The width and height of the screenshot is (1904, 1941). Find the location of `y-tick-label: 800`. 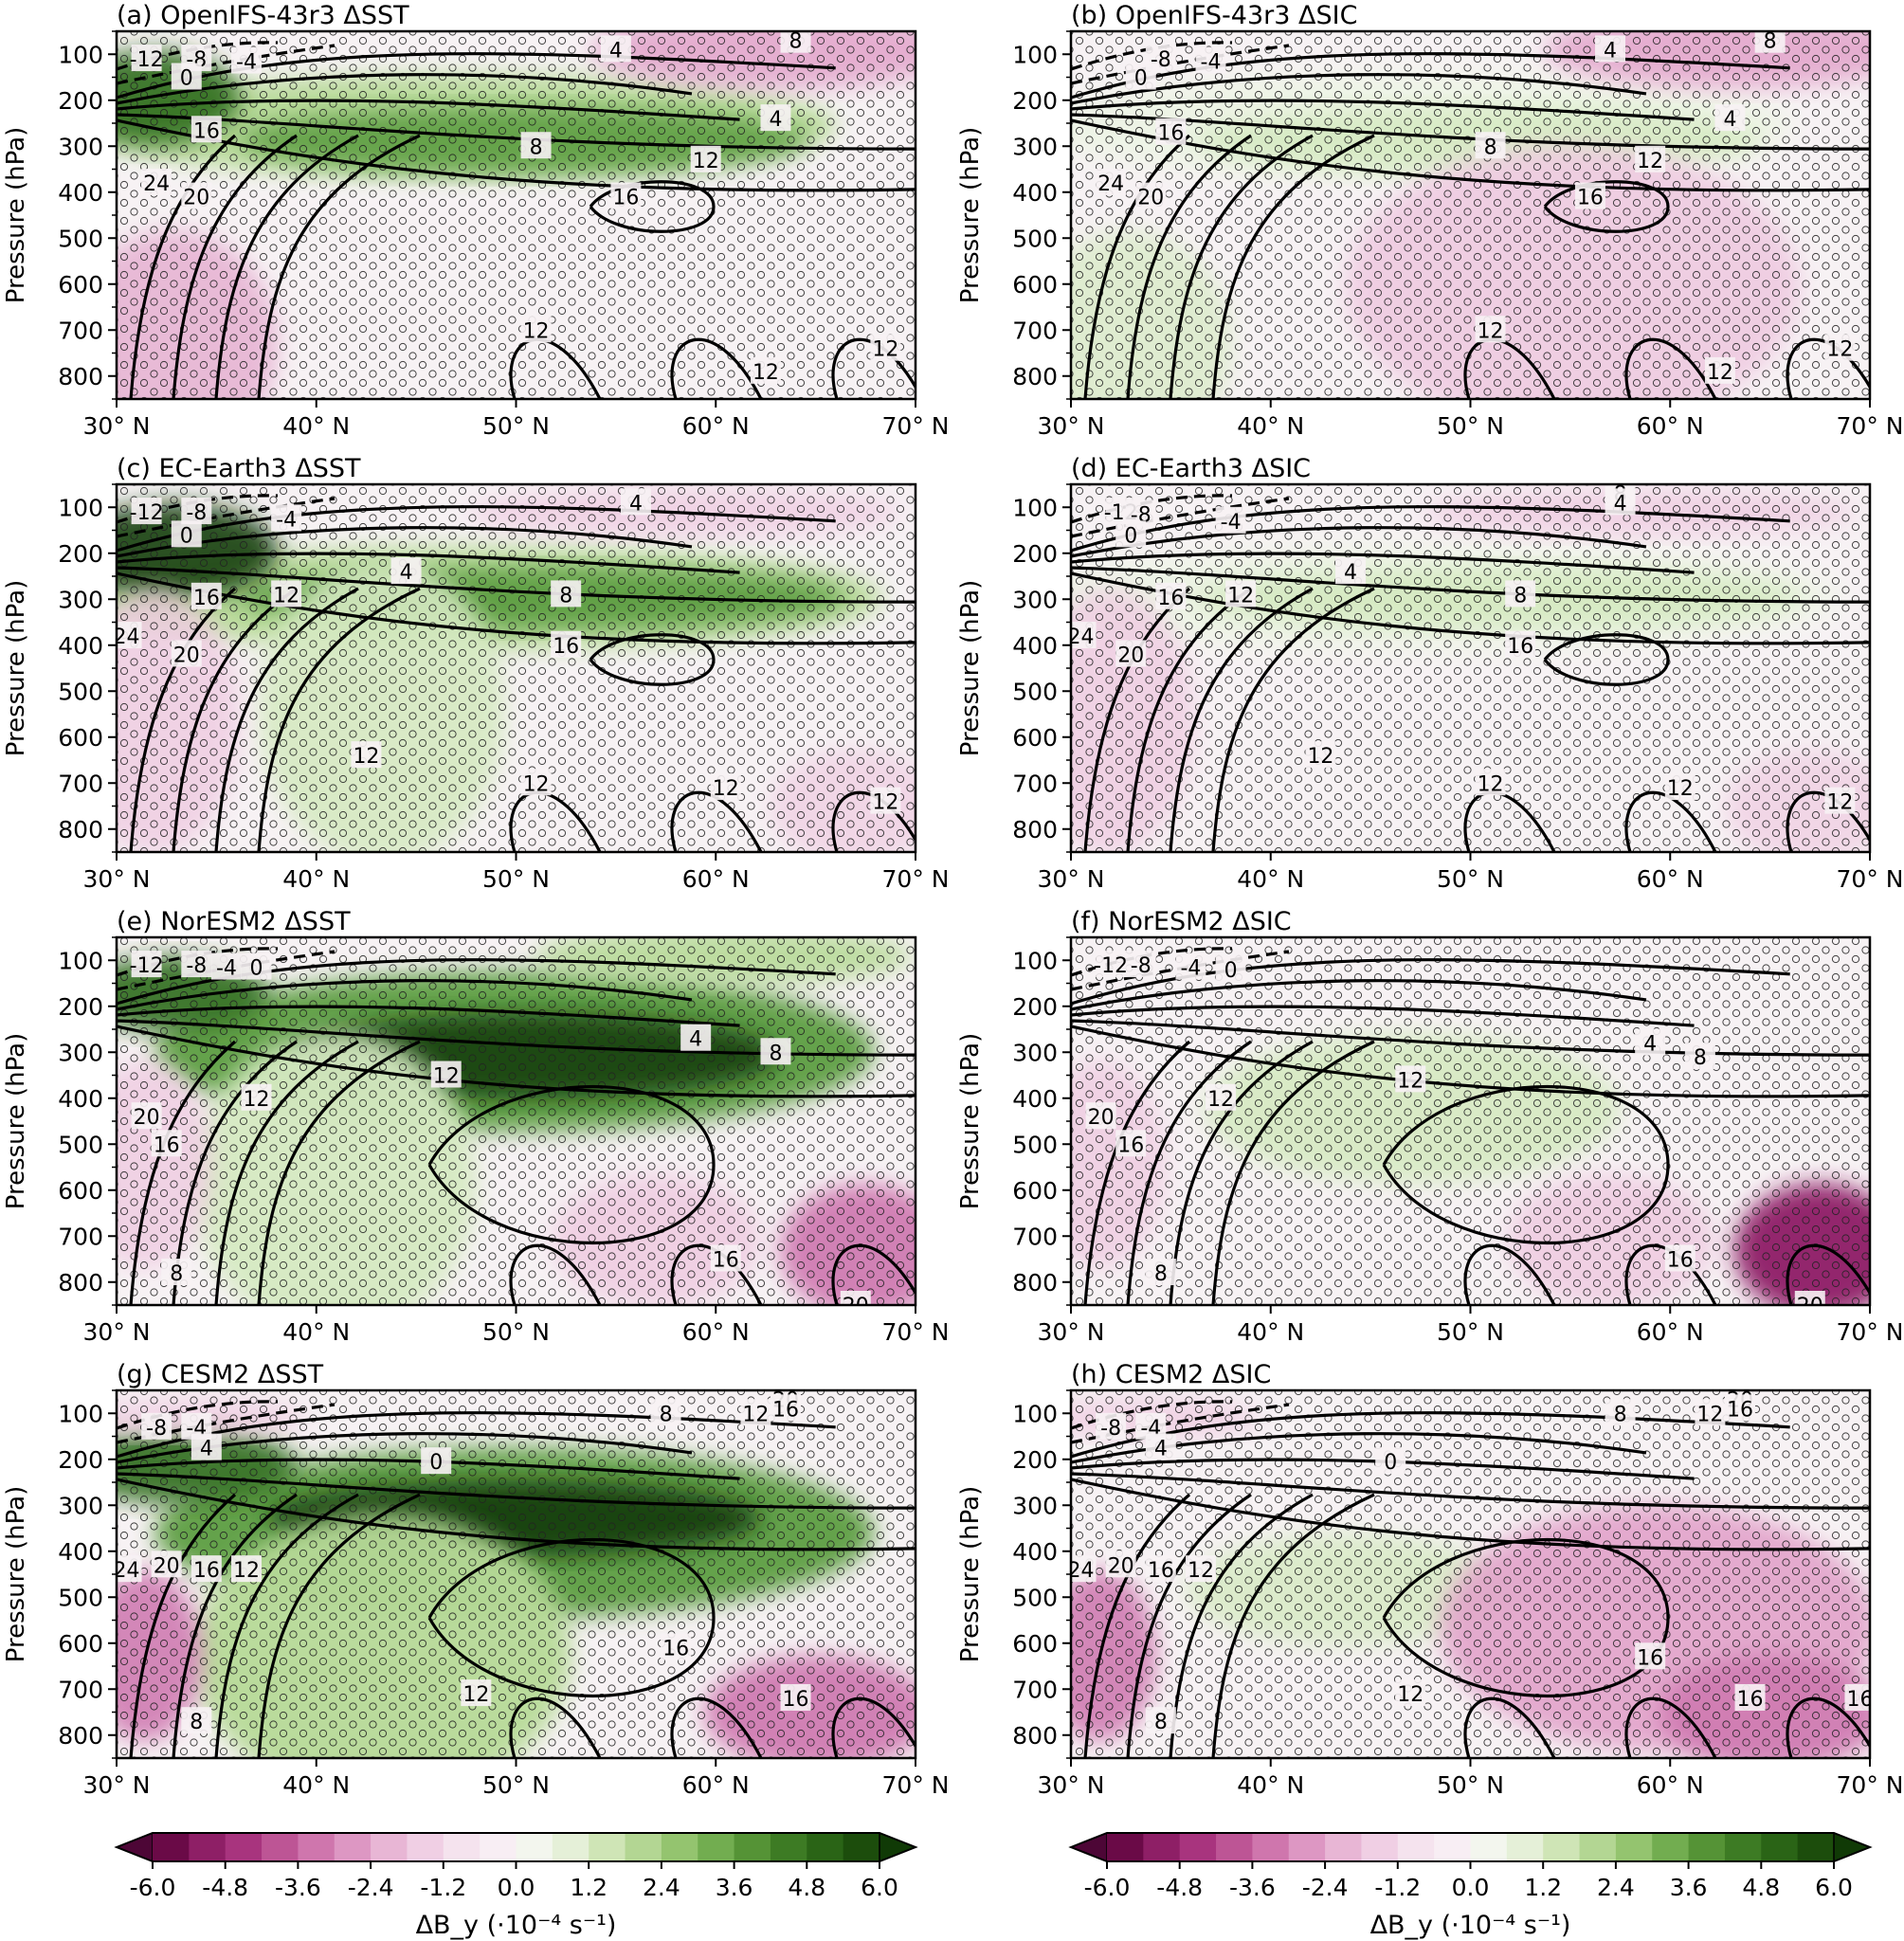

y-tick-label: 800 is located at coordinates (1035, 377).